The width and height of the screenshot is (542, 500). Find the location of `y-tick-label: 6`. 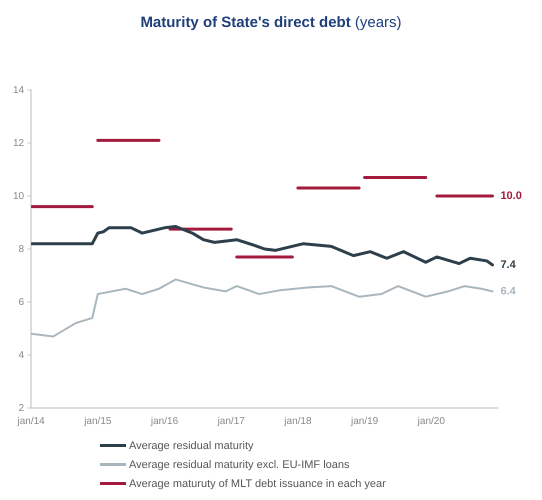

y-tick-label: 6 is located at coordinates (21, 302).